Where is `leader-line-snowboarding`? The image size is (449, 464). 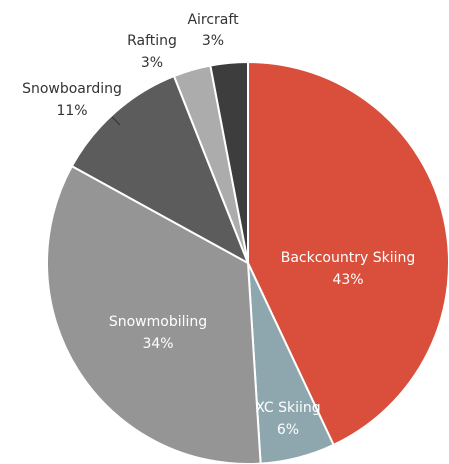 leader-line-snowboarding is located at coordinates (116, 121).